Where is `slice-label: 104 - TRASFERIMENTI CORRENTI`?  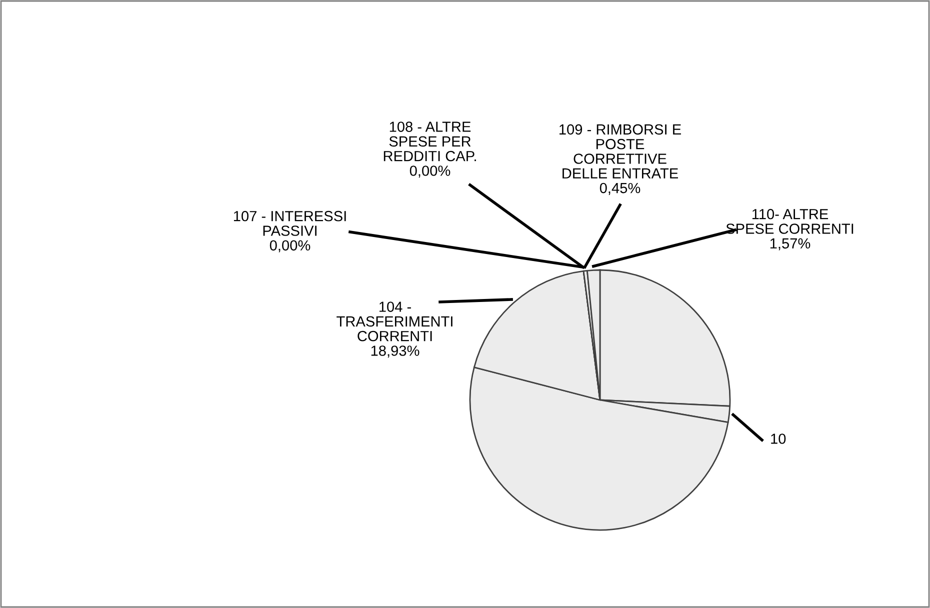 slice-label: 104 - TRASFERIMENTI CORRENTI is located at coordinates (394, 322).